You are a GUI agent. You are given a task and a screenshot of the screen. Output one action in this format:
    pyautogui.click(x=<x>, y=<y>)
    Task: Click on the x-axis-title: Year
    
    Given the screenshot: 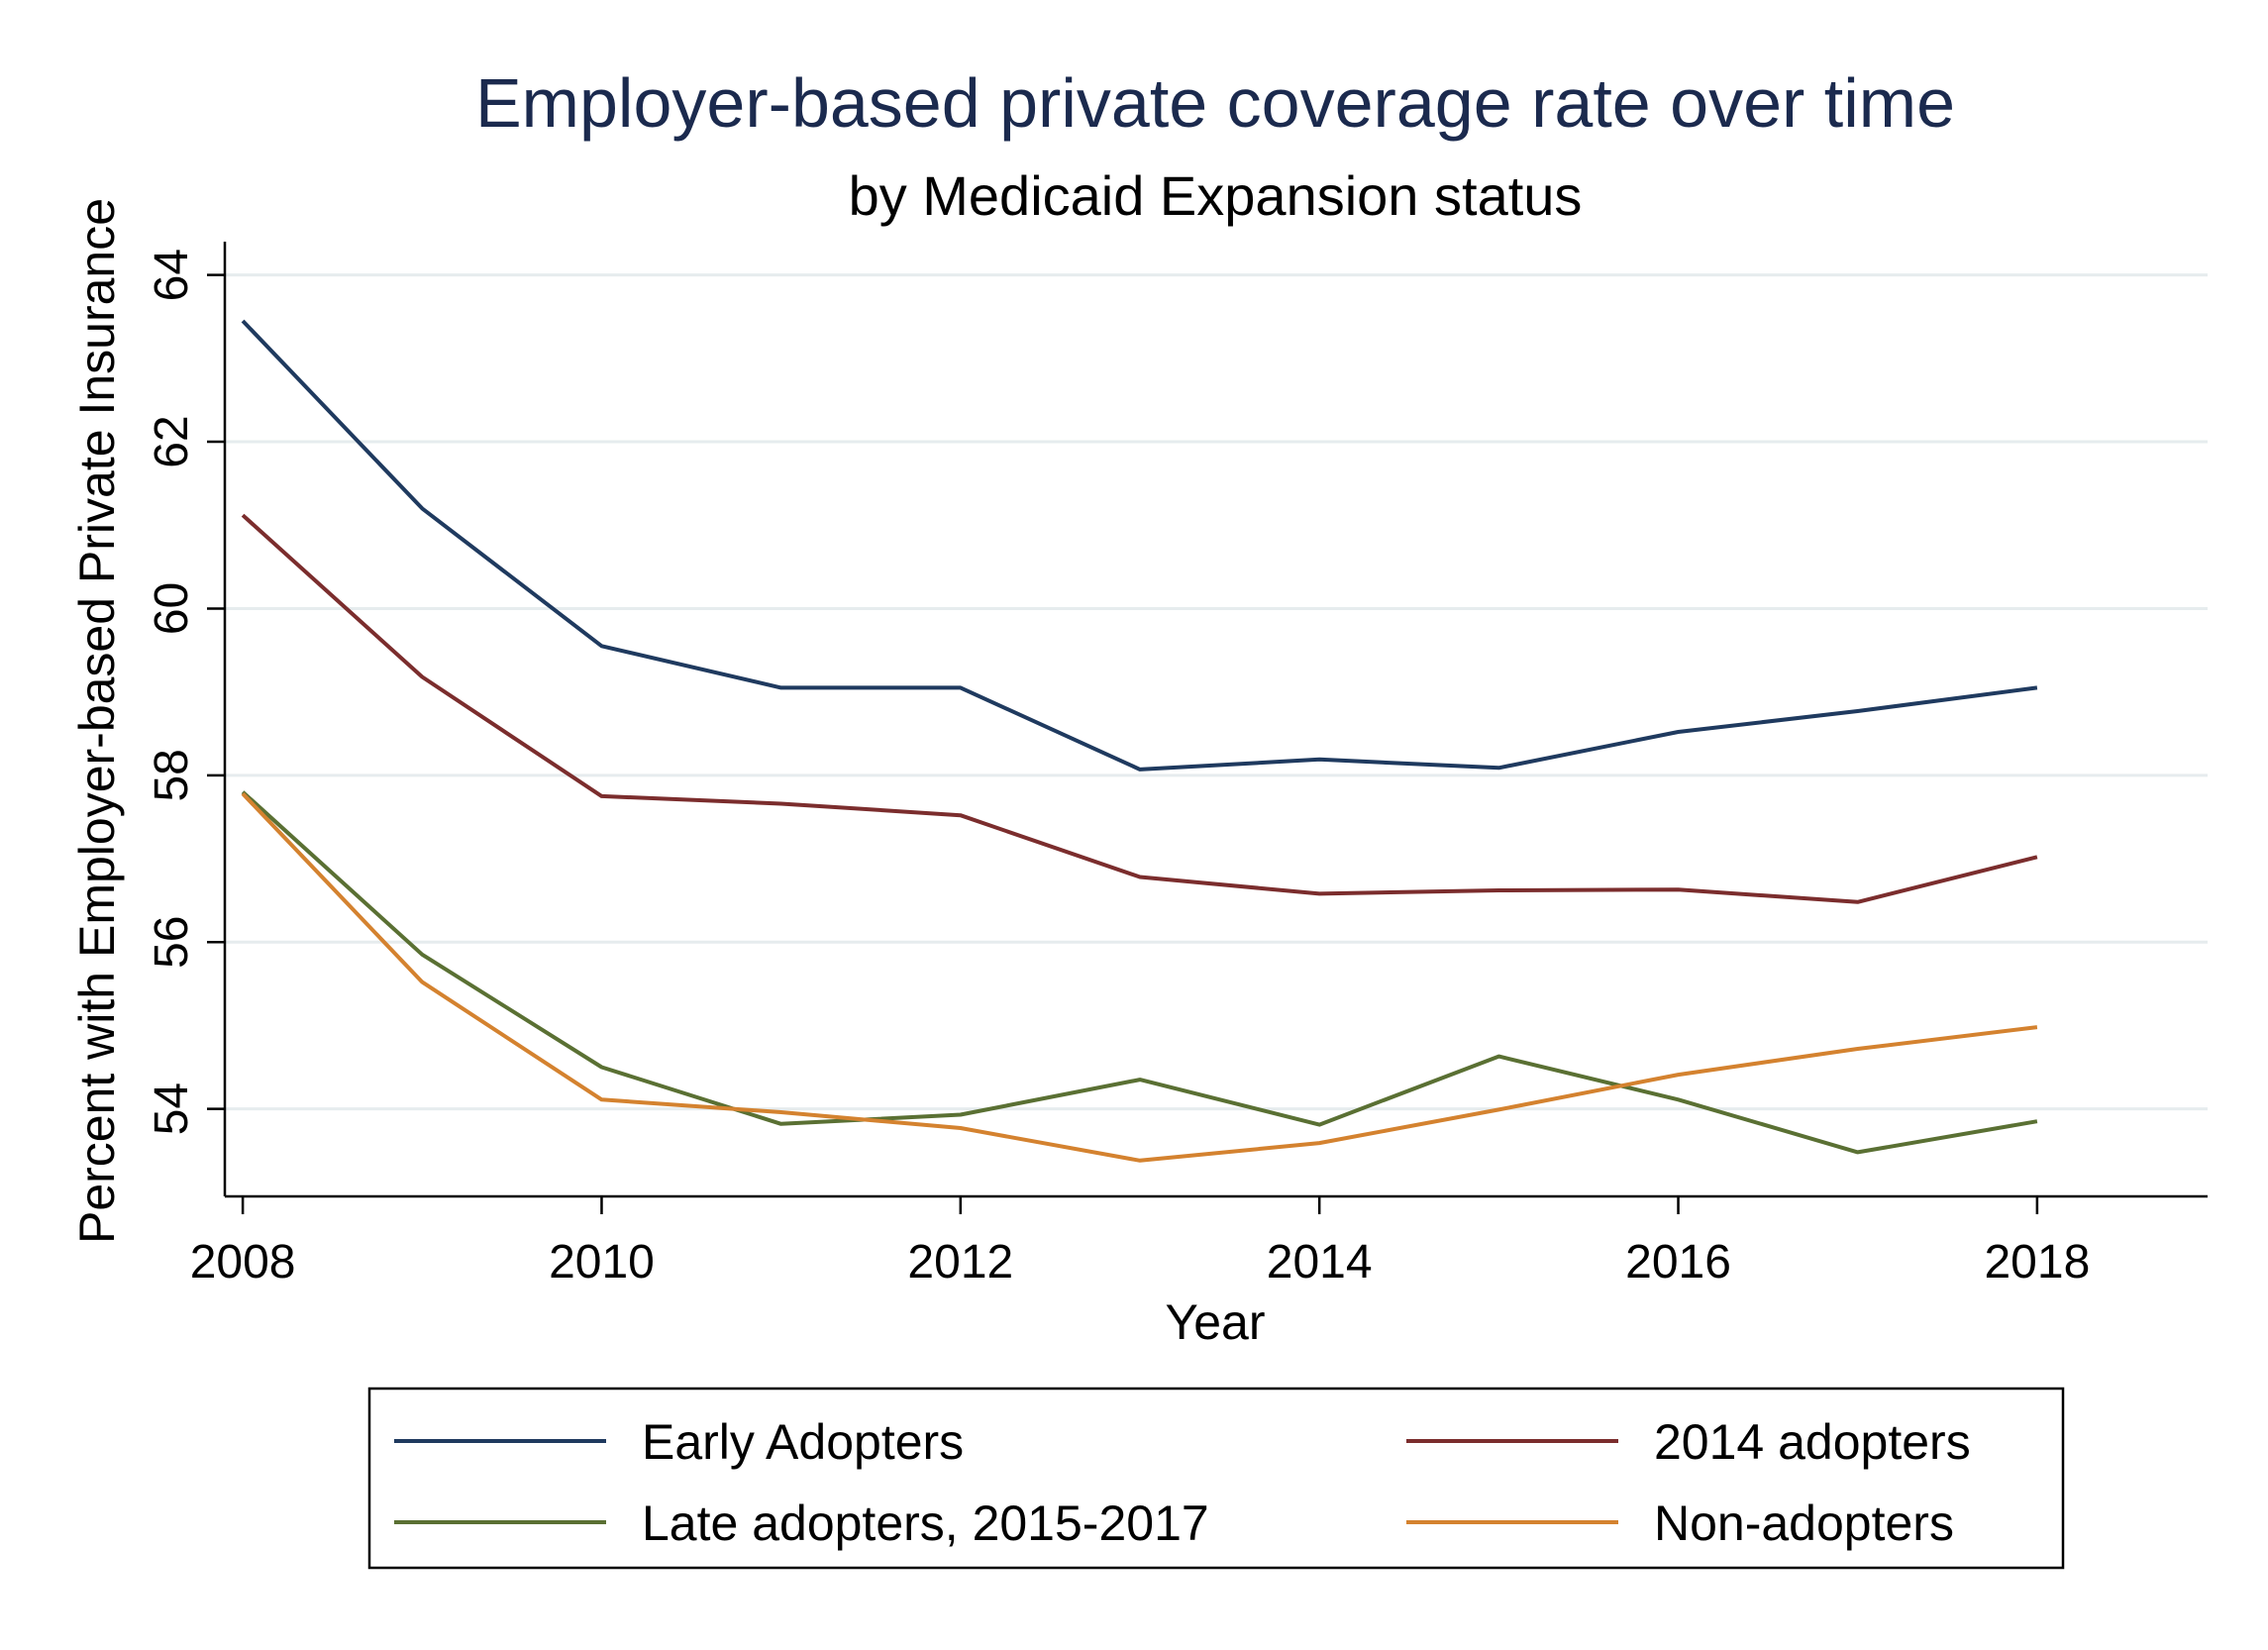 What is the action you would take?
    pyautogui.click(x=1215, y=1322)
    